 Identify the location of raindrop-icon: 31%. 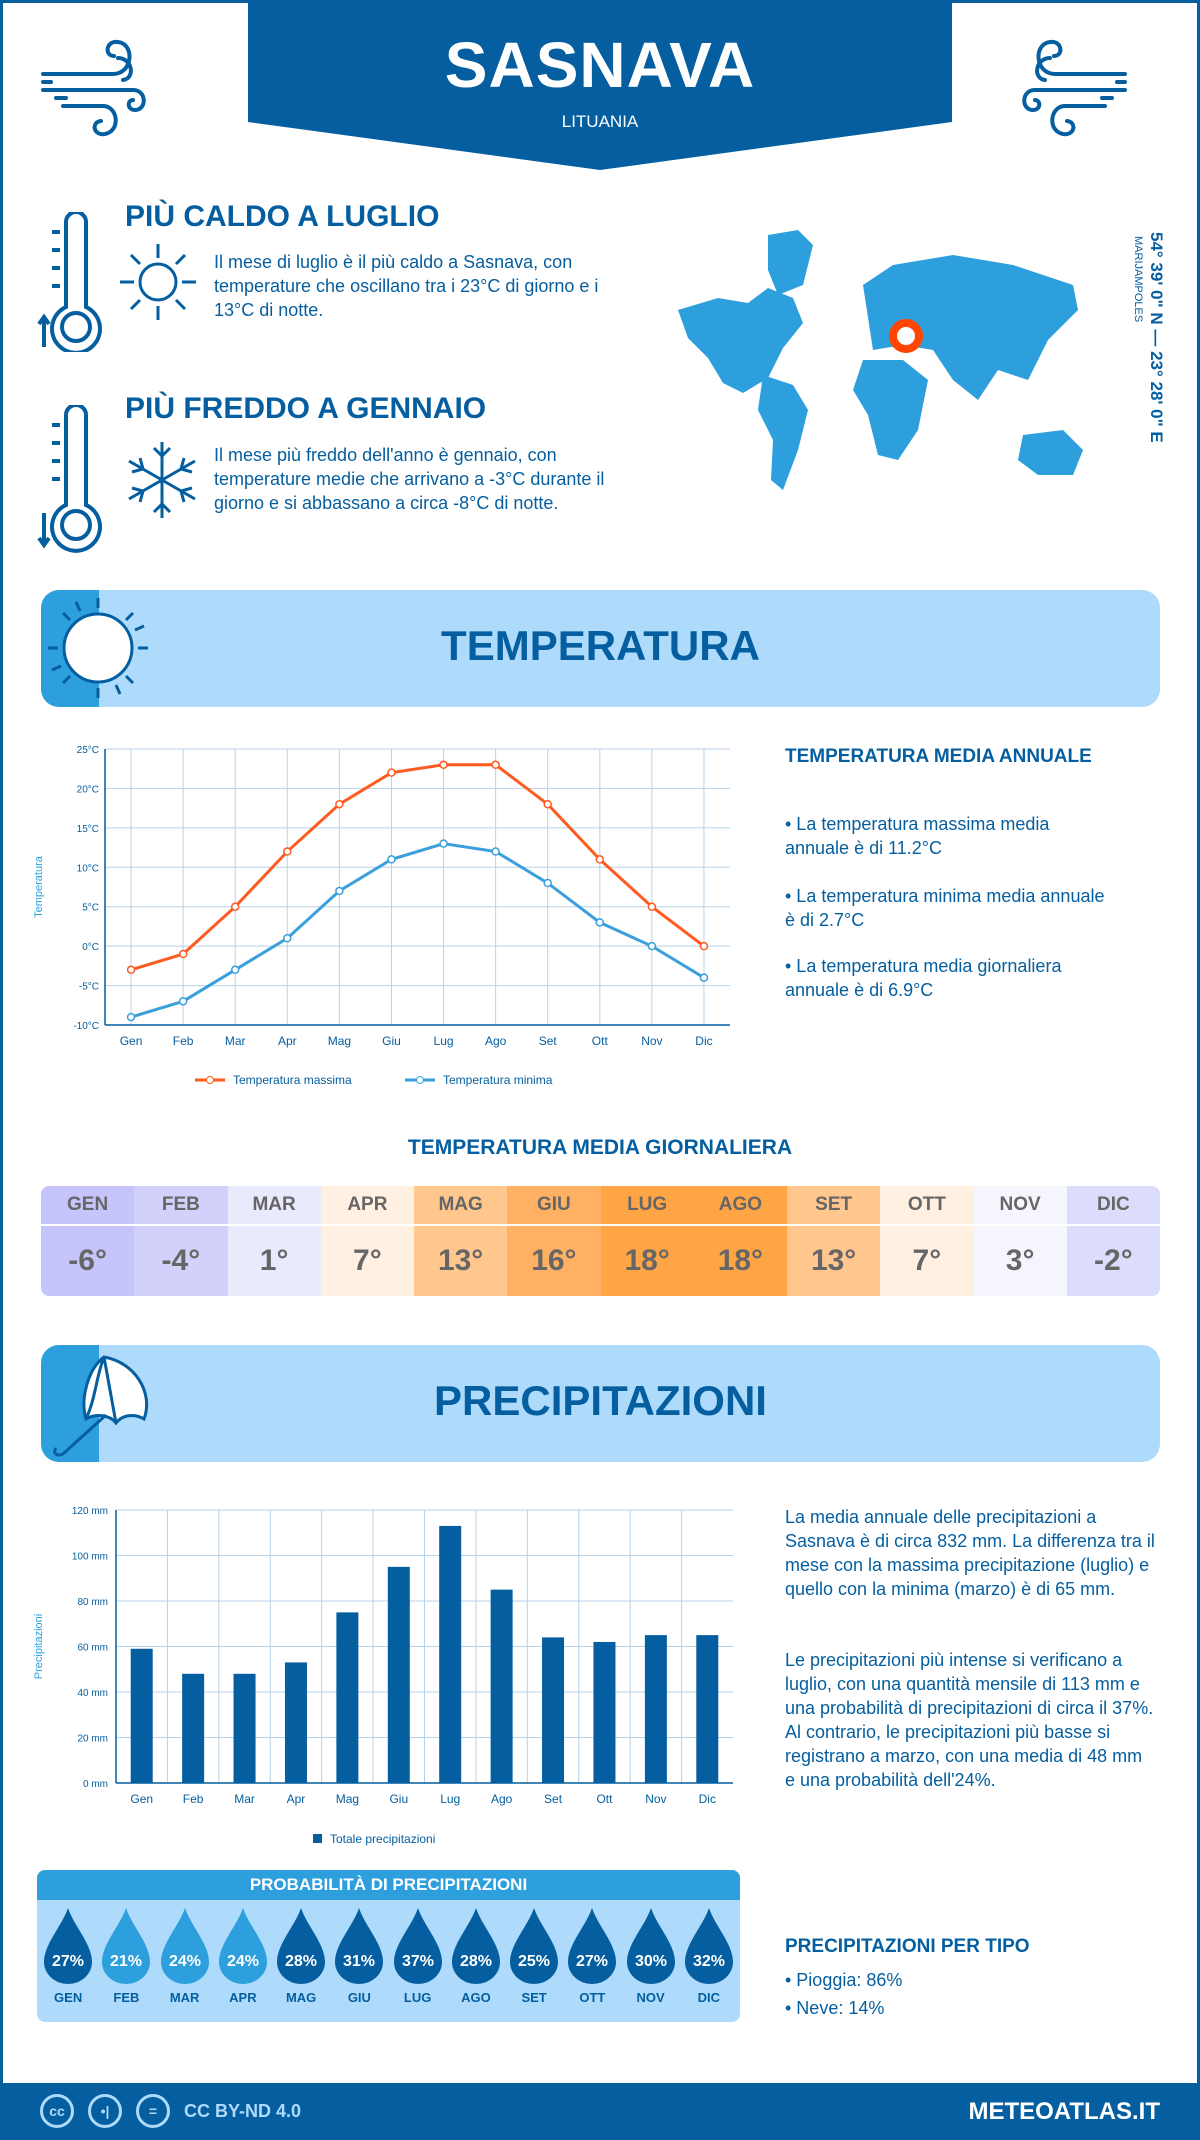
(359, 1946).